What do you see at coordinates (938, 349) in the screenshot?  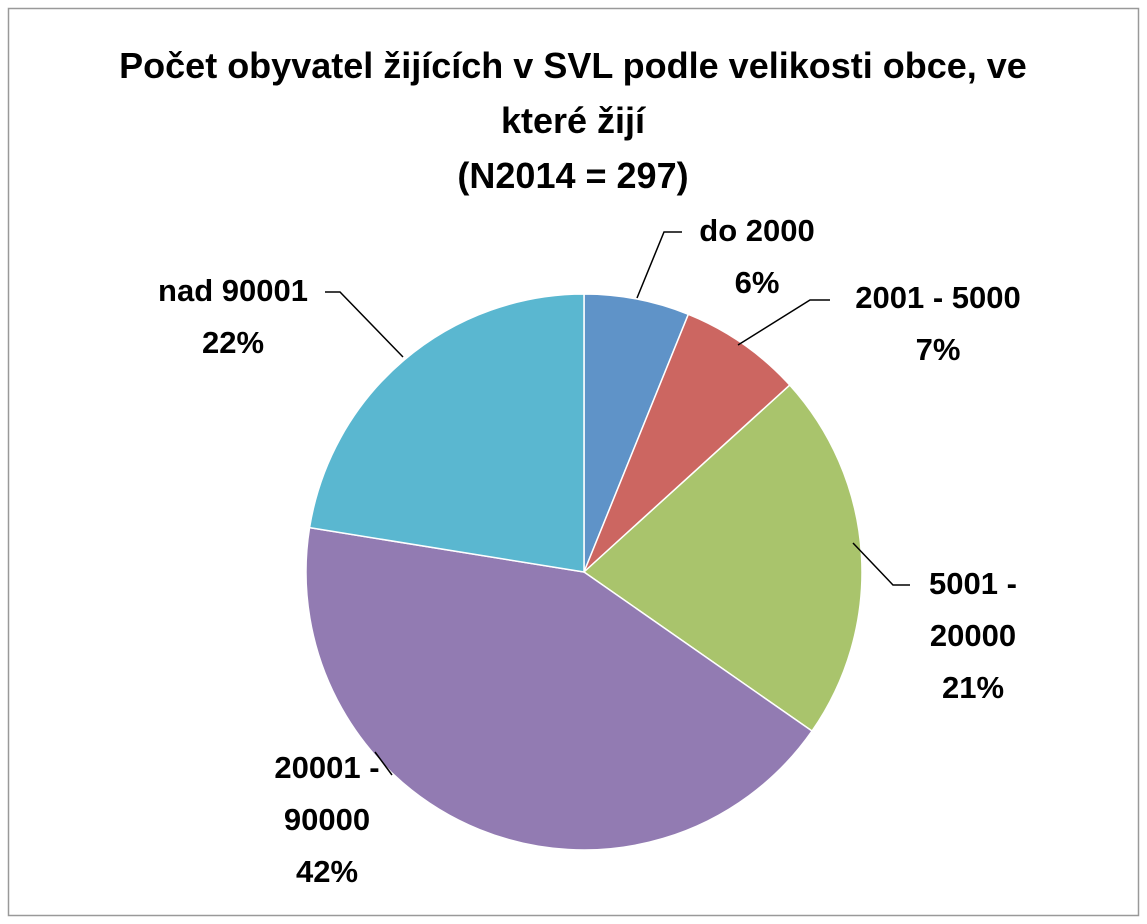 I see `data-label: 7%` at bounding box center [938, 349].